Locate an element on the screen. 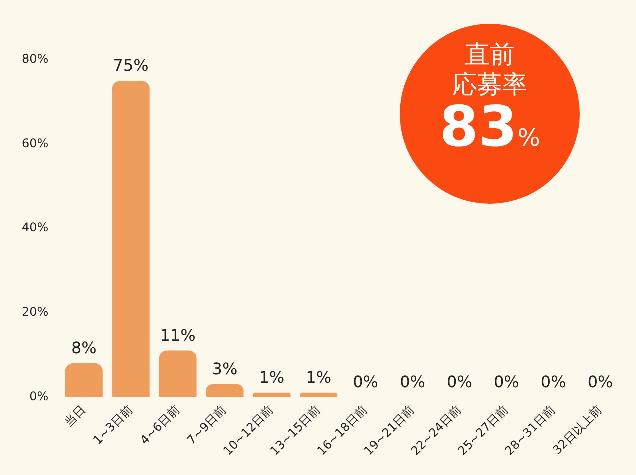 This screenshot has width=636, height=475. data-label: 3% is located at coordinates (225, 369).